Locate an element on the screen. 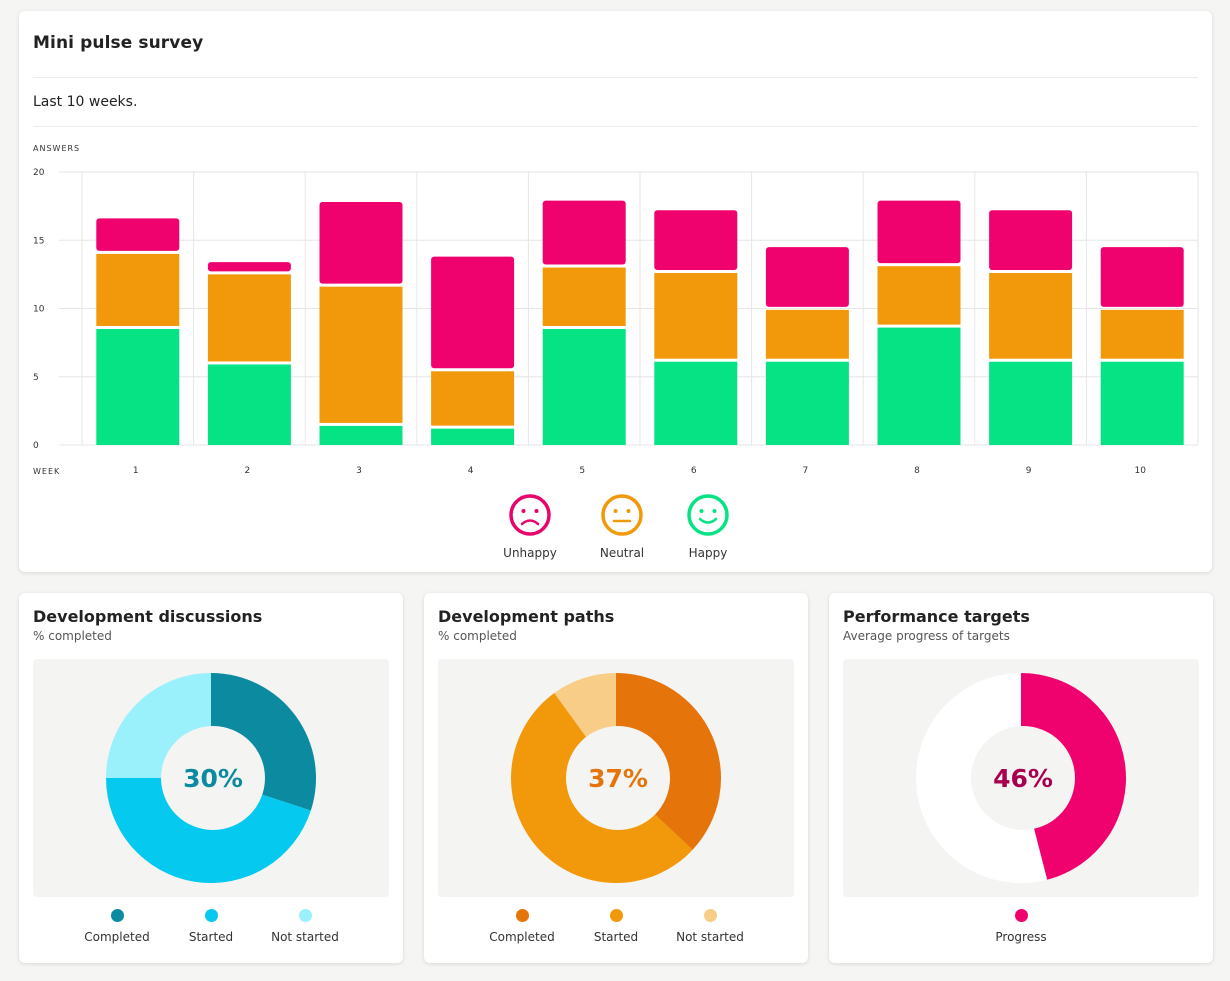 The image size is (1230, 981). donut-slice-started is located at coordinates (208, 830).